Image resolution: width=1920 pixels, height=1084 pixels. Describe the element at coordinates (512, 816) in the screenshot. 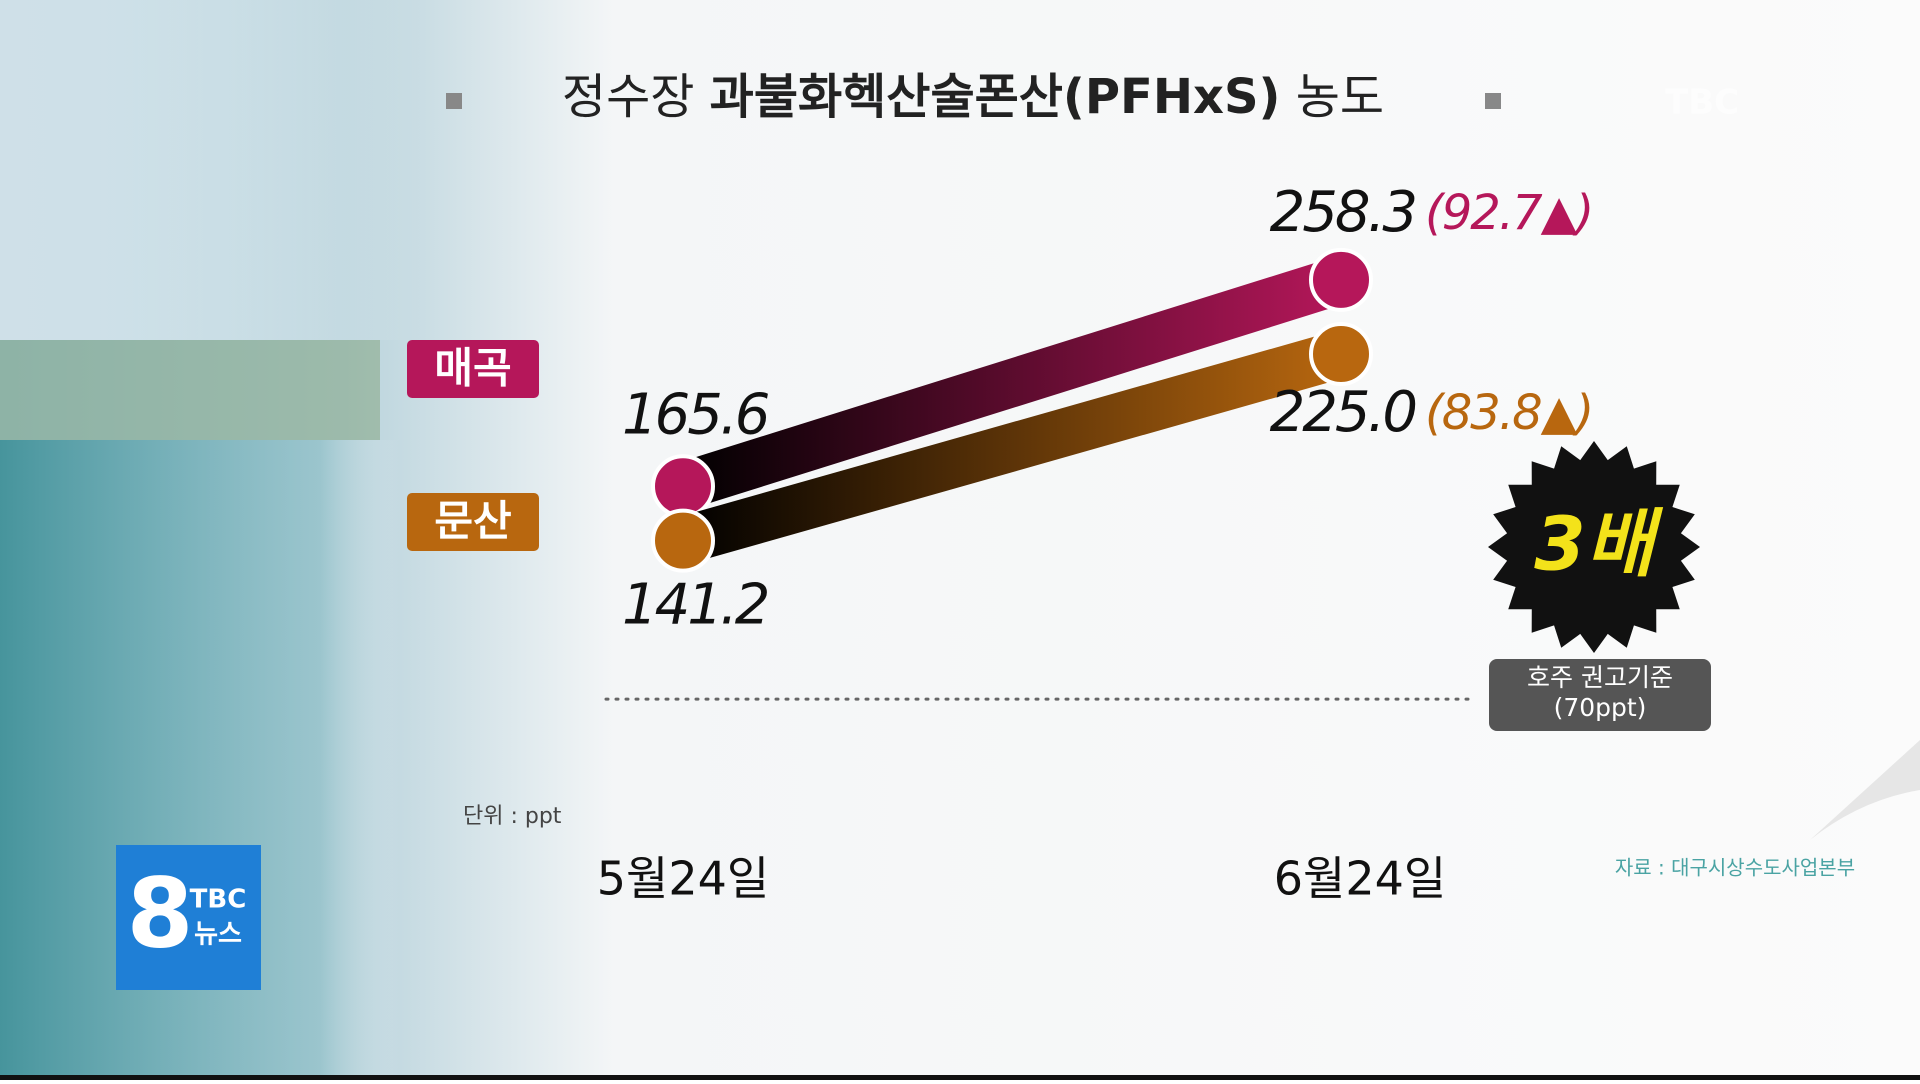

I see `unit-label: 단위 : ppt` at that location.